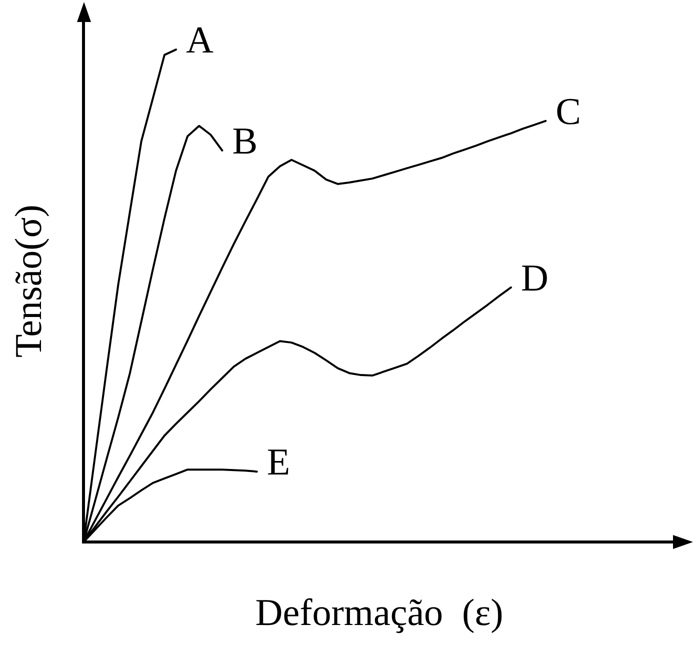  I want to click on x-axis-title: Deformação (ε), so click(379, 613).